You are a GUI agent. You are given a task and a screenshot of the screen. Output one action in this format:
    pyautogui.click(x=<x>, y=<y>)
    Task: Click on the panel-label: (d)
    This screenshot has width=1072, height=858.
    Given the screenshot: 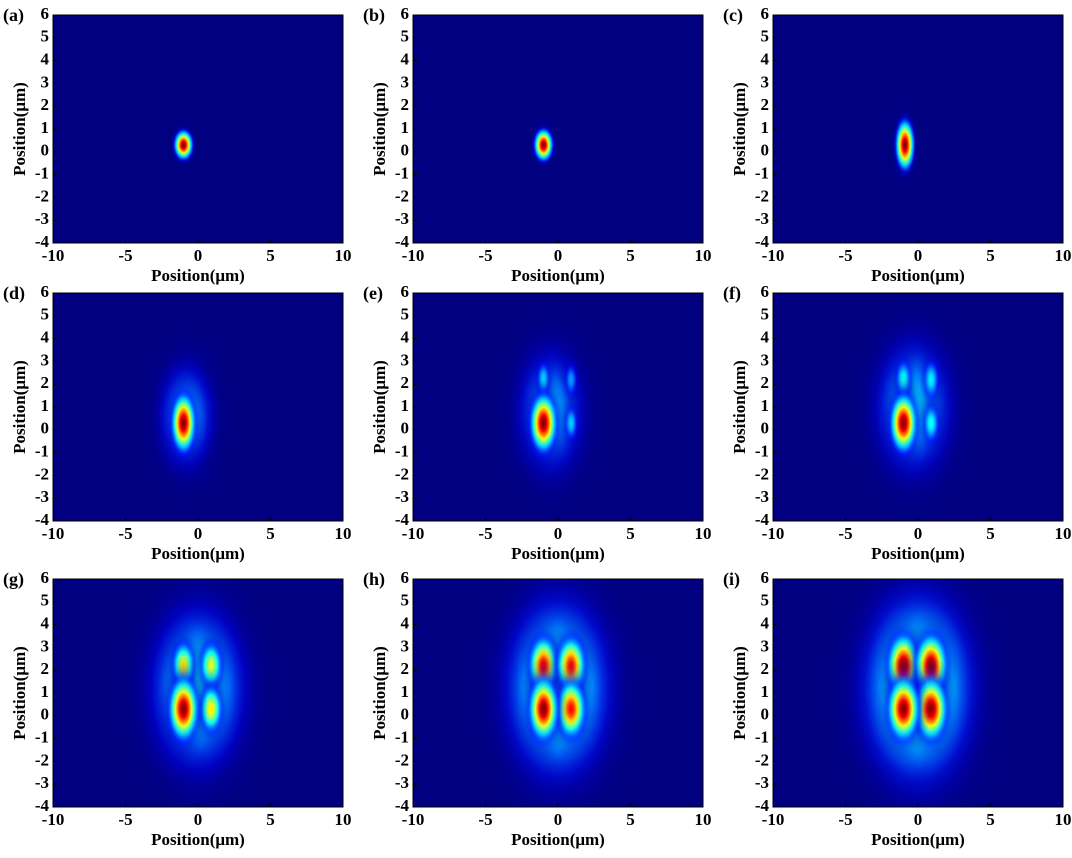 What is the action you would take?
    pyautogui.click(x=14, y=293)
    